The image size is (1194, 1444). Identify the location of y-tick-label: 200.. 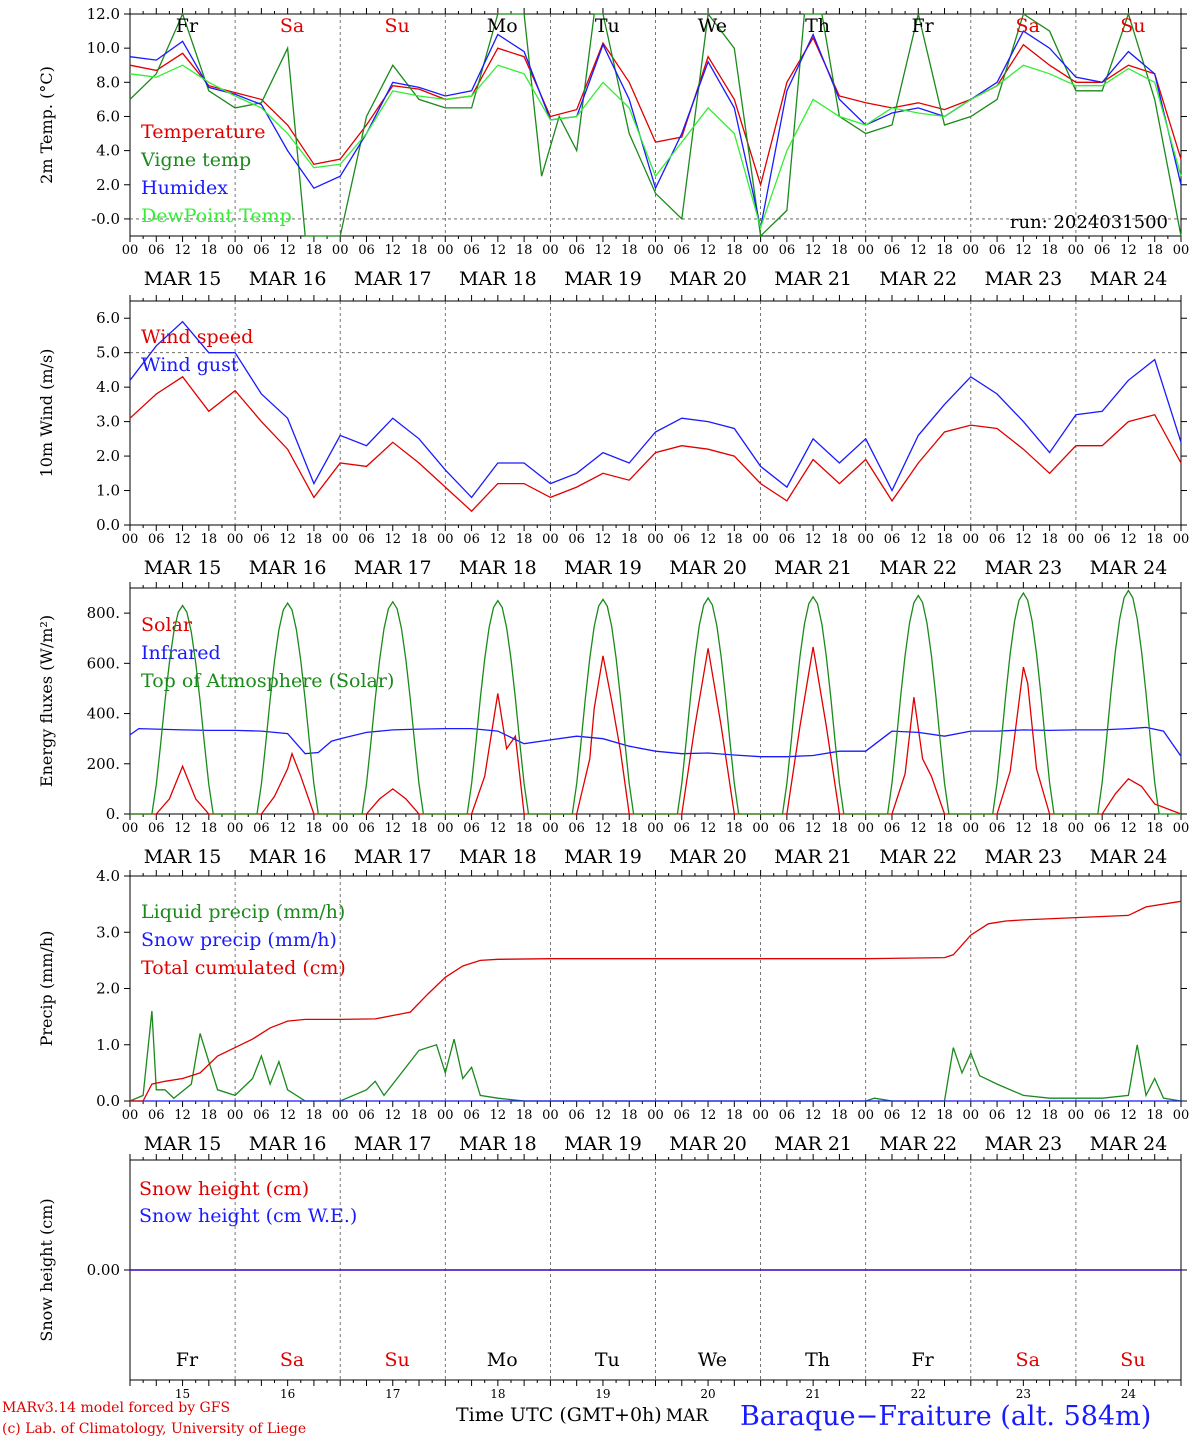
(103, 764).